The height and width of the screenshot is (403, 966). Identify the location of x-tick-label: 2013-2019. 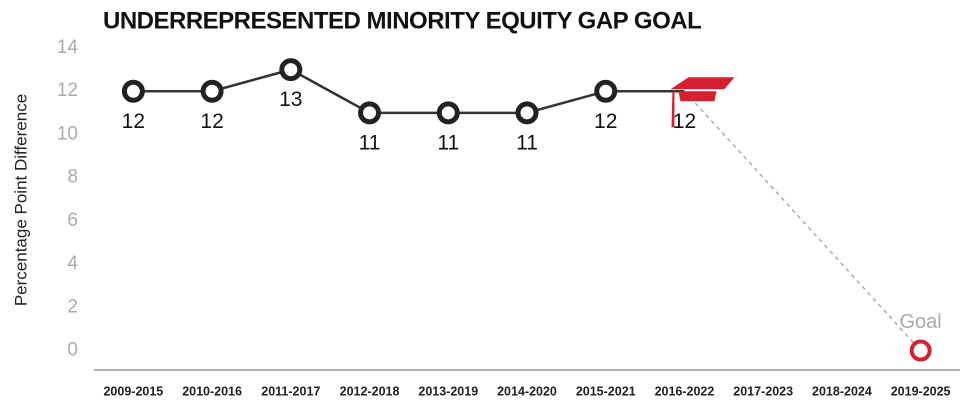
(448, 391).